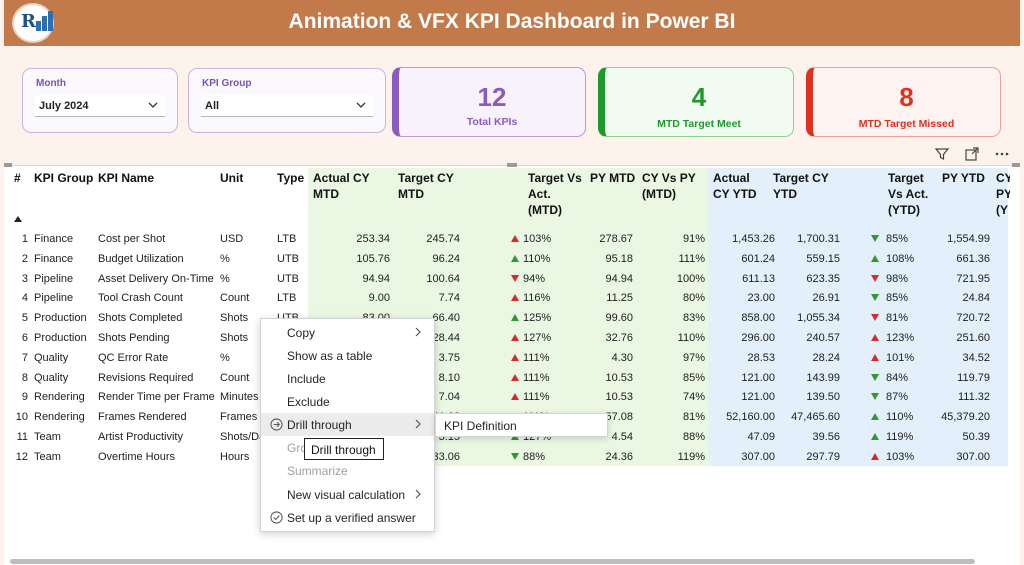 This screenshot has height=565, width=1024. Describe the element at coordinates (785, 194) in the screenshot. I see `header-line: YTD` at that location.